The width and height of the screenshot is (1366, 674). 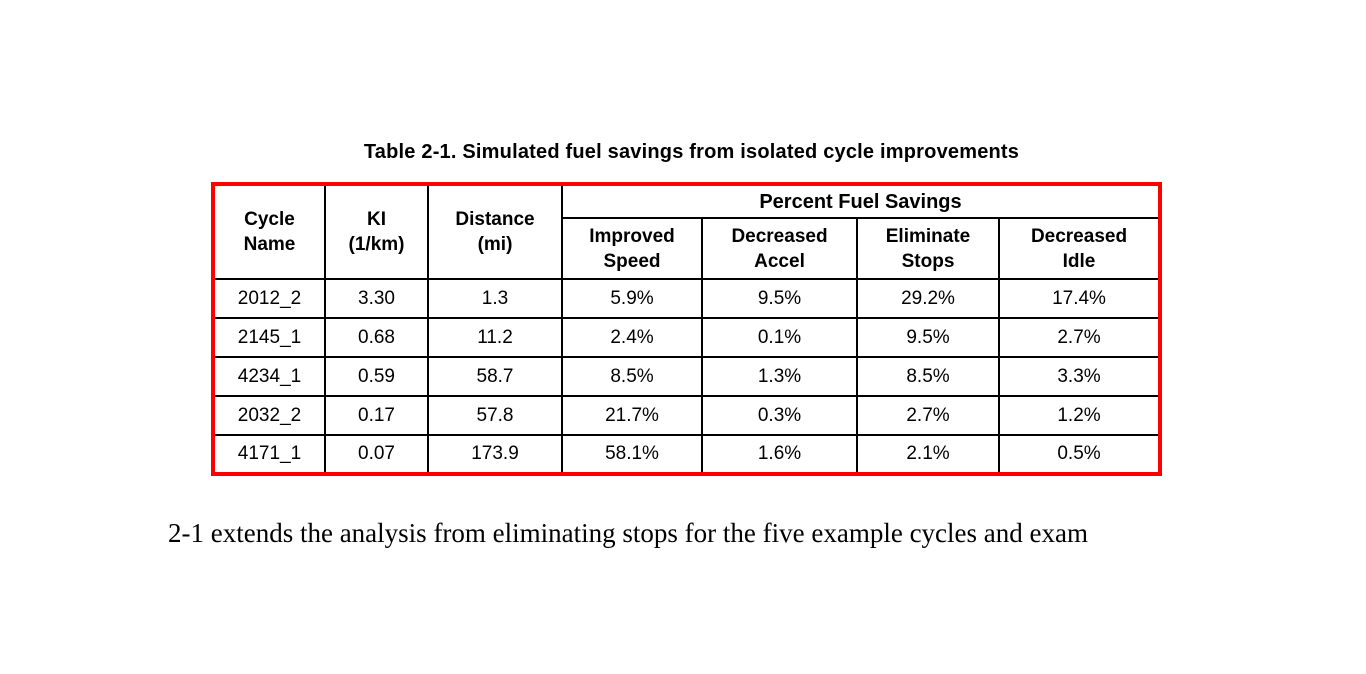 I want to click on cell-ki: 0.59, so click(x=376, y=376).